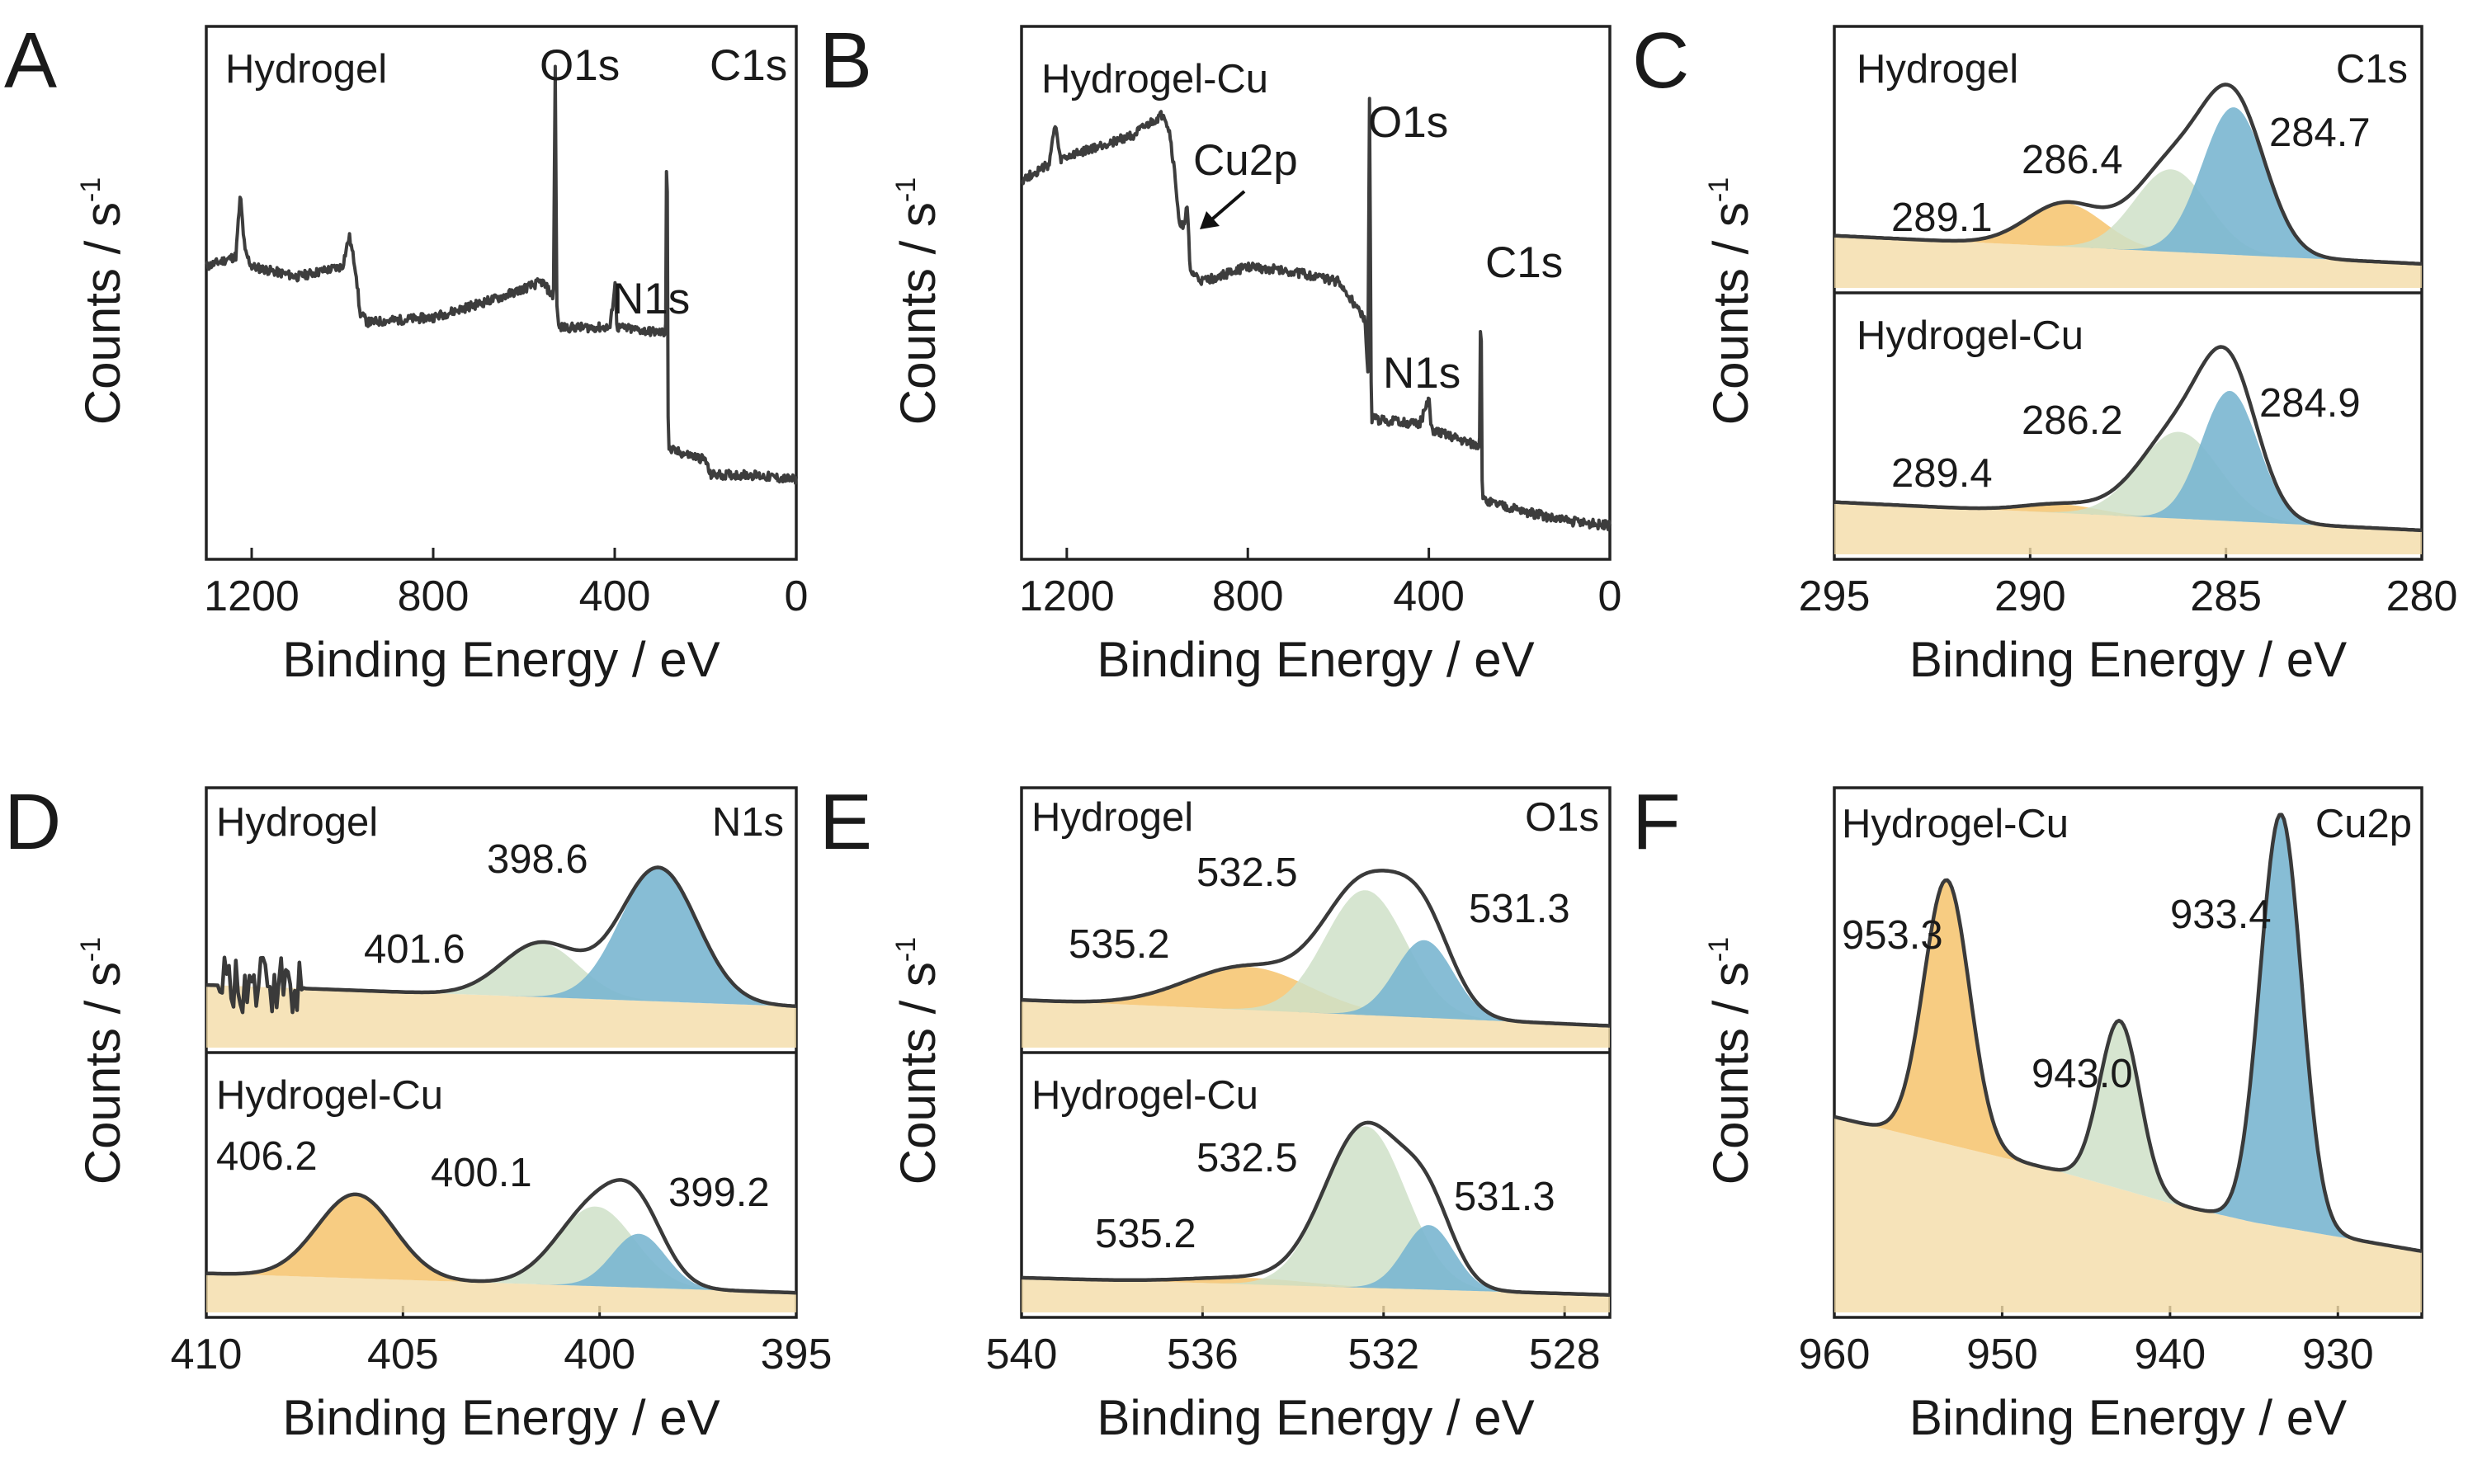  What do you see at coordinates (2310, 403) in the screenshot?
I see `peak-label-blue: 284.9` at bounding box center [2310, 403].